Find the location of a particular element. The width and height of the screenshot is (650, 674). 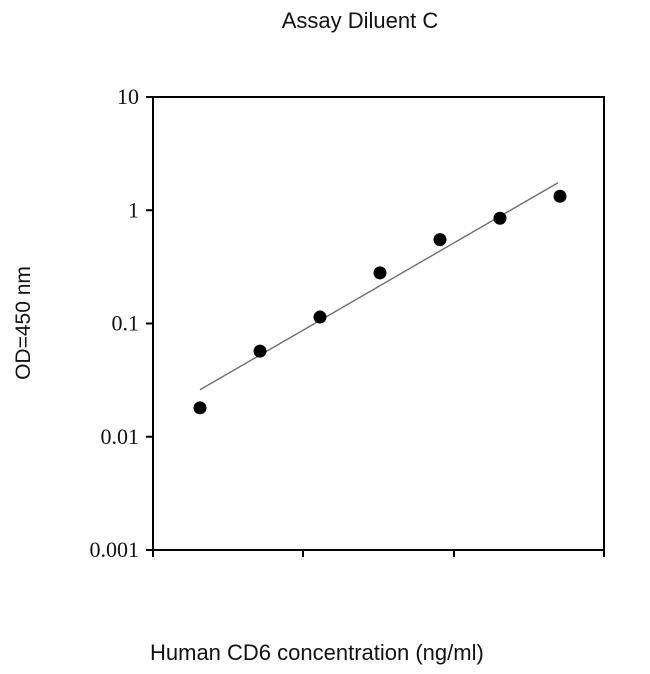

y-tick-label: 10 is located at coordinates (128, 96).